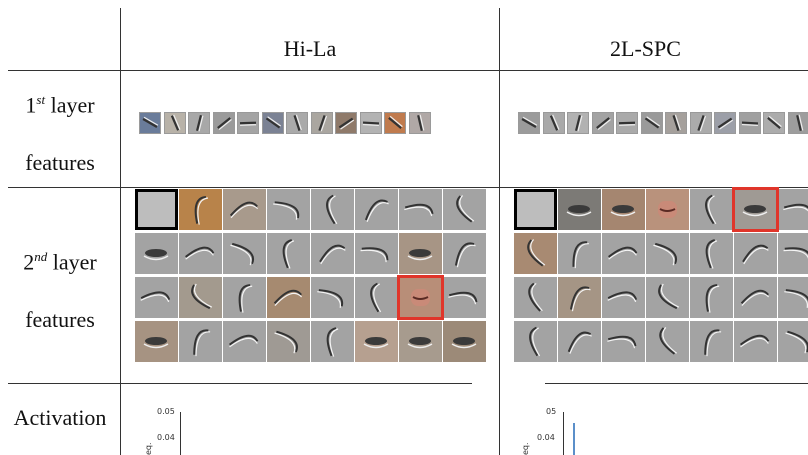 This screenshot has width=808, height=455. I want to click on row-label-second-layer-features: features, so click(60, 319).